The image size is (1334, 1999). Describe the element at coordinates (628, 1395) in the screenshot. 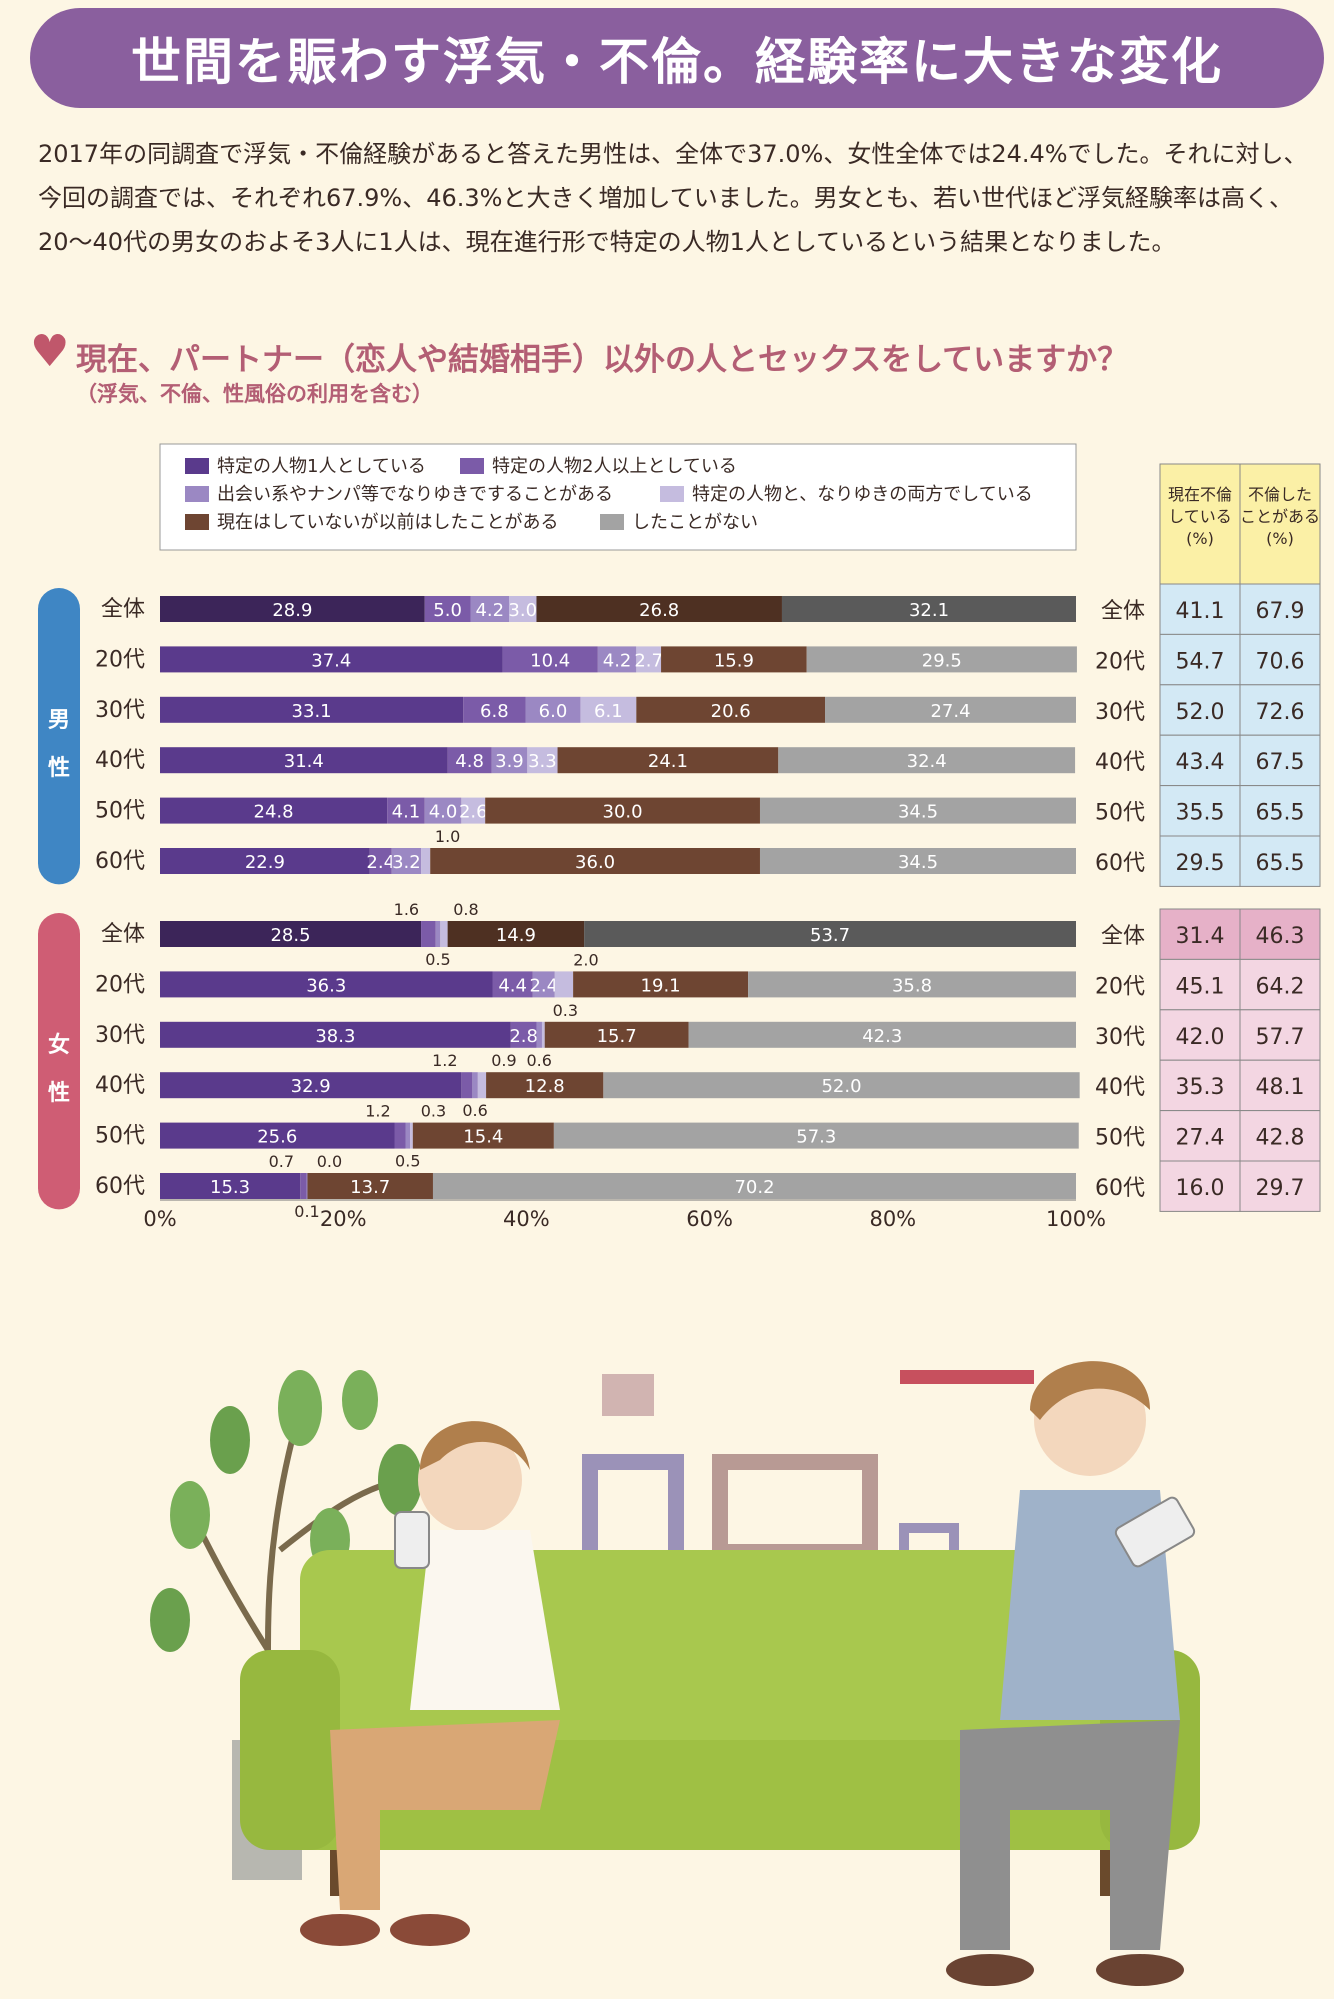

I see `wall-frame` at that location.